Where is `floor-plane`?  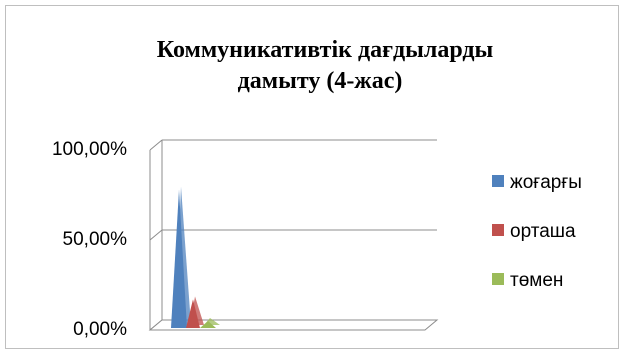 floor-plane is located at coordinates (293, 325).